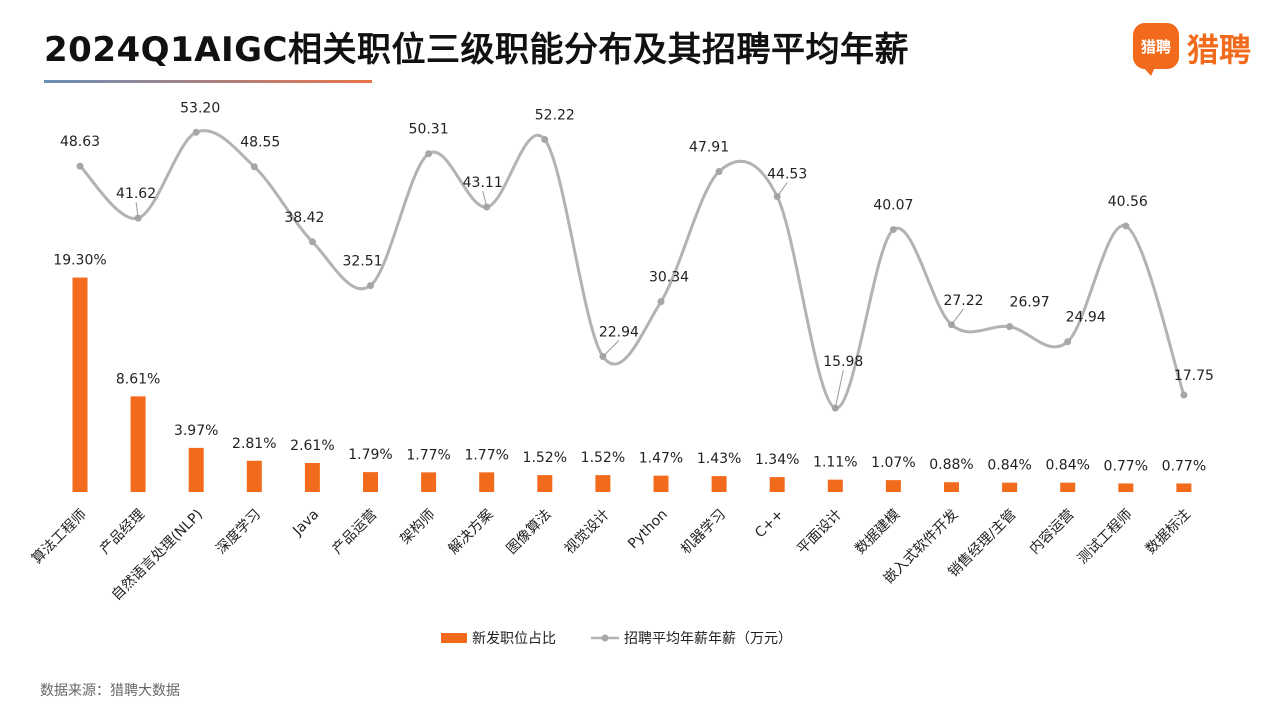 This screenshot has width=1280, height=720. What do you see at coordinates (196, 431) in the screenshot?
I see `bar-label-2: 3.97%` at bounding box center [196, 431].